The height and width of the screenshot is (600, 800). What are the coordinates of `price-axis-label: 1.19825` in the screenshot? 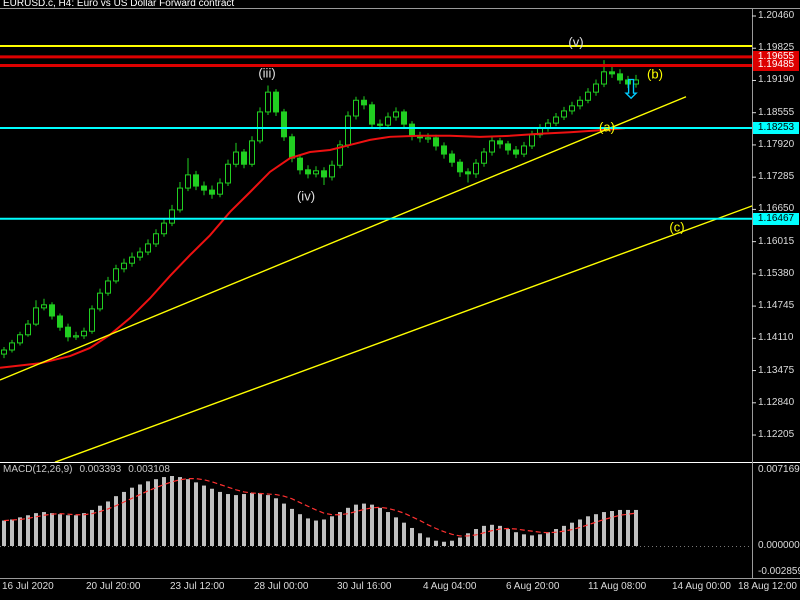 It's located at (776, 48).